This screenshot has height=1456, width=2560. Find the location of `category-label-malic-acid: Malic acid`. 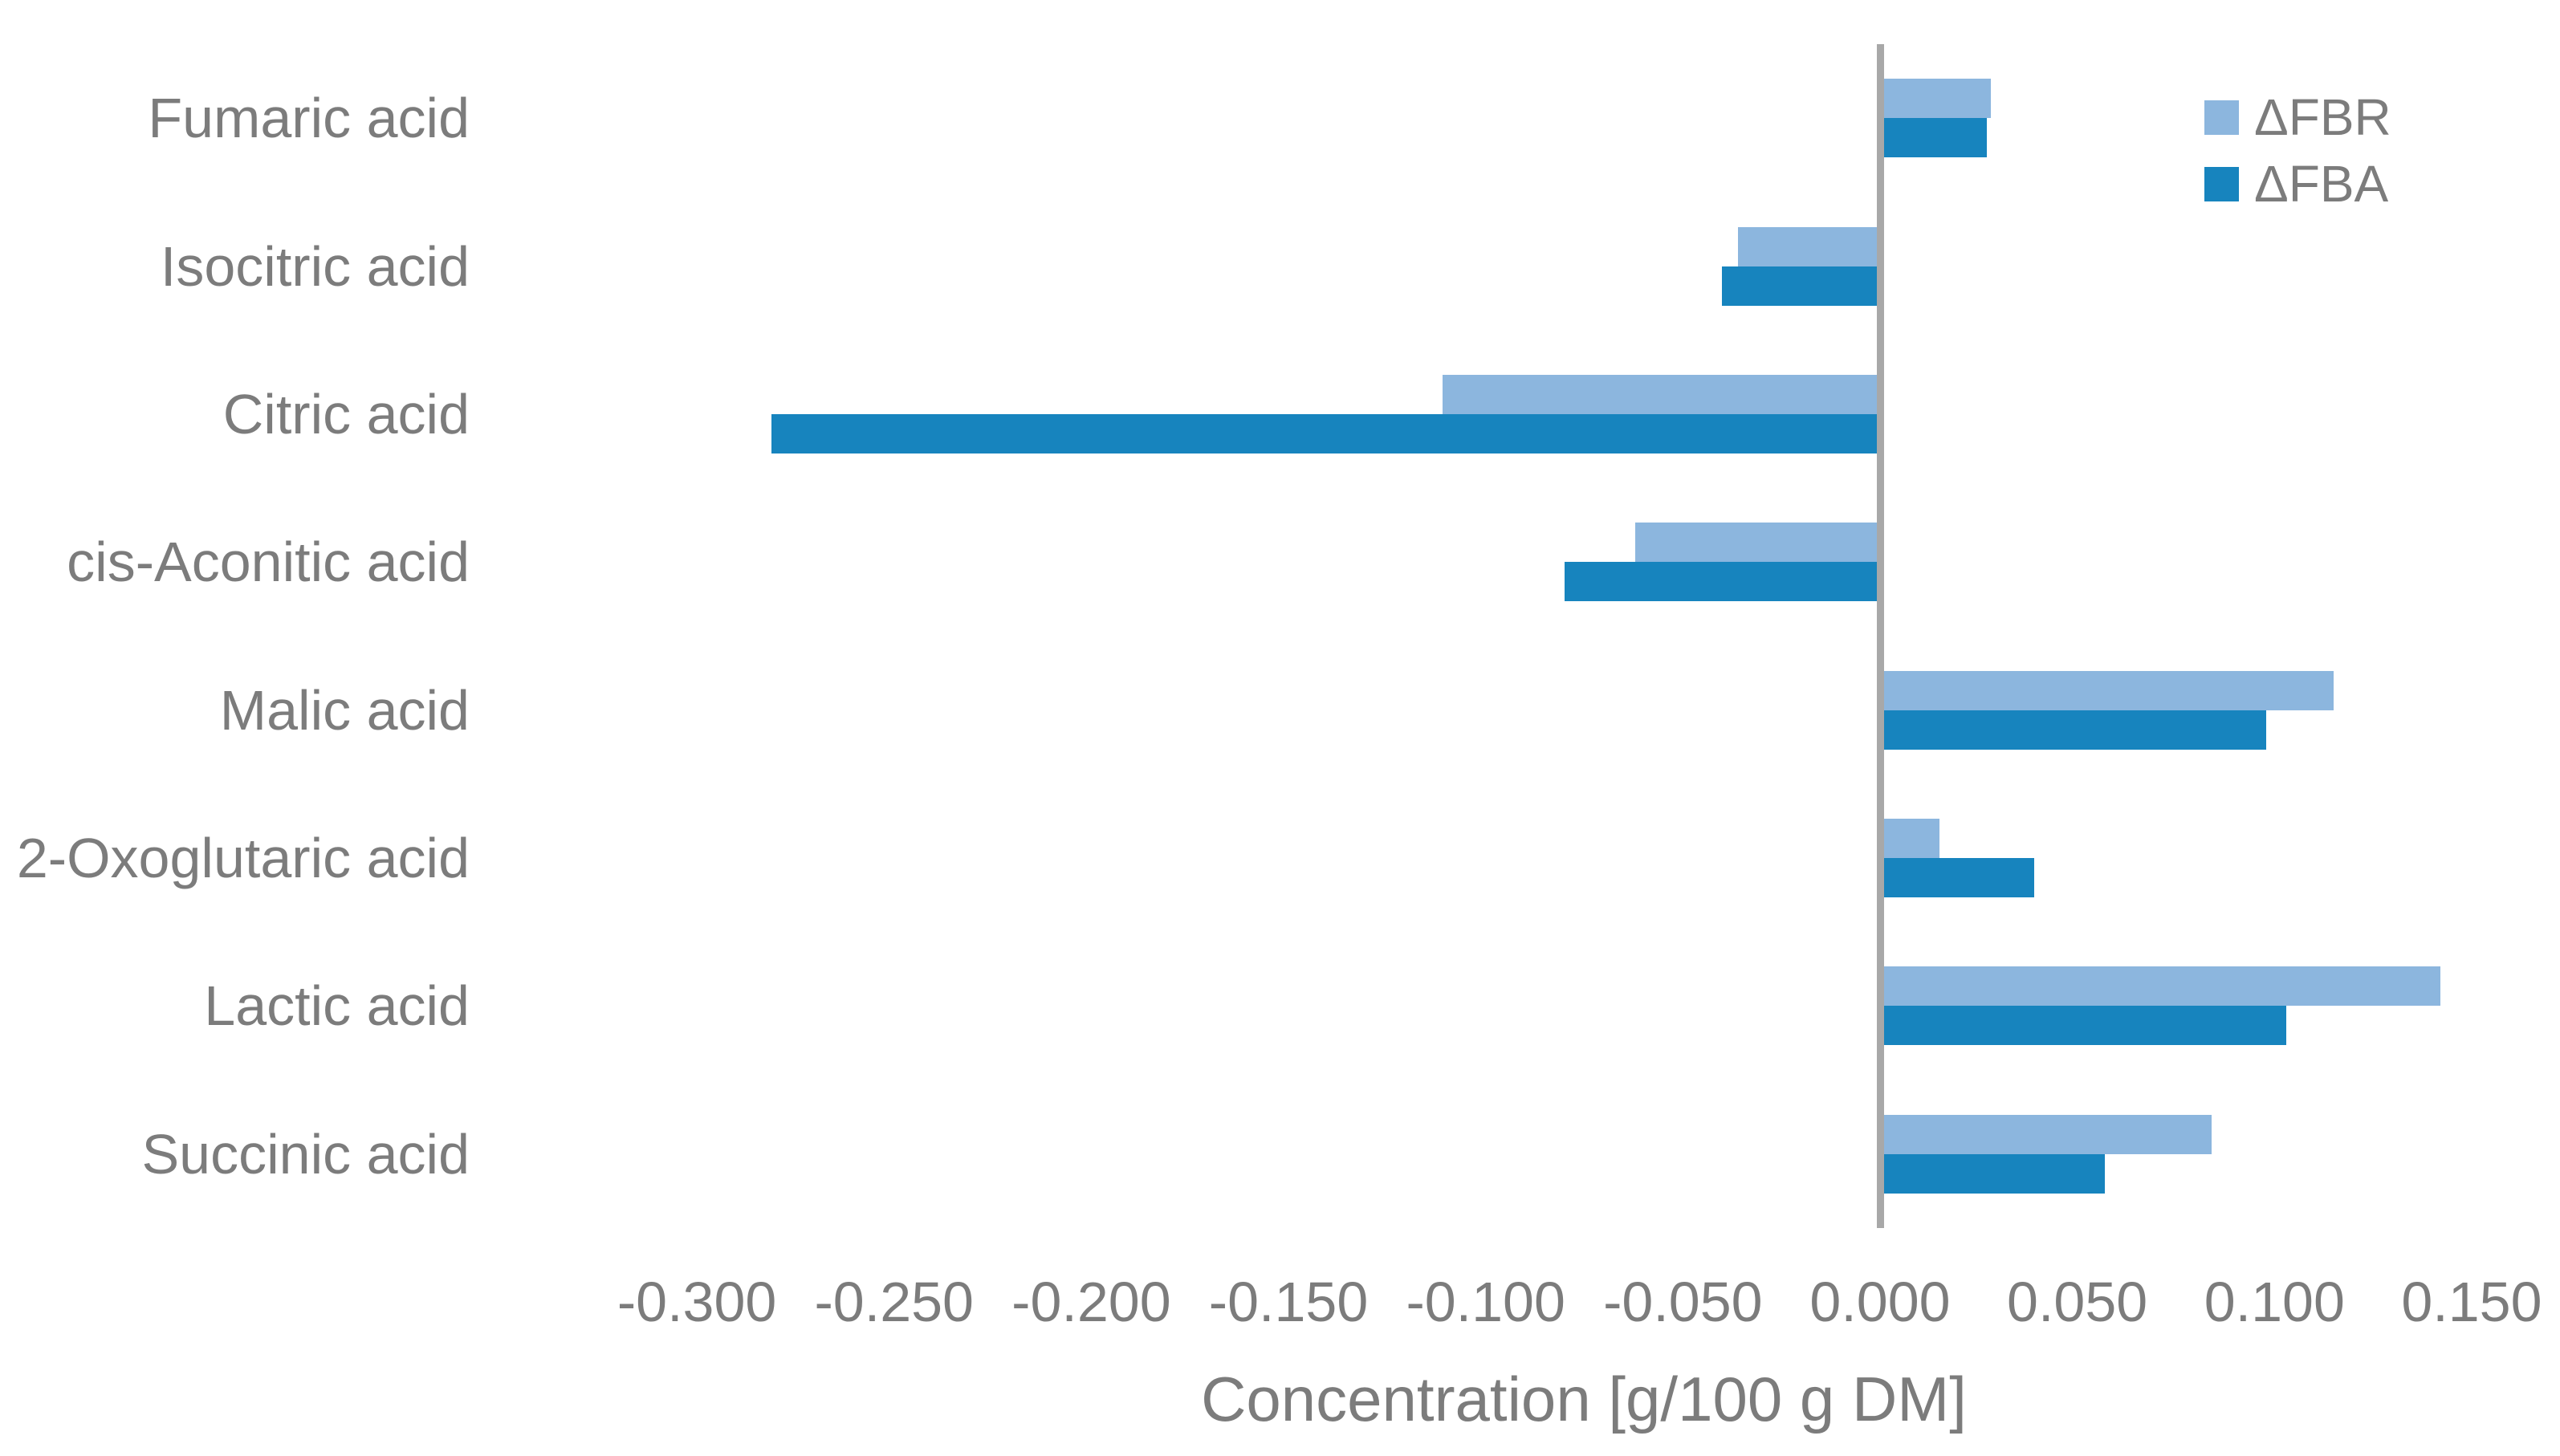

category-label-malic-acid: Malic acid is located at coordinates (344, 710).